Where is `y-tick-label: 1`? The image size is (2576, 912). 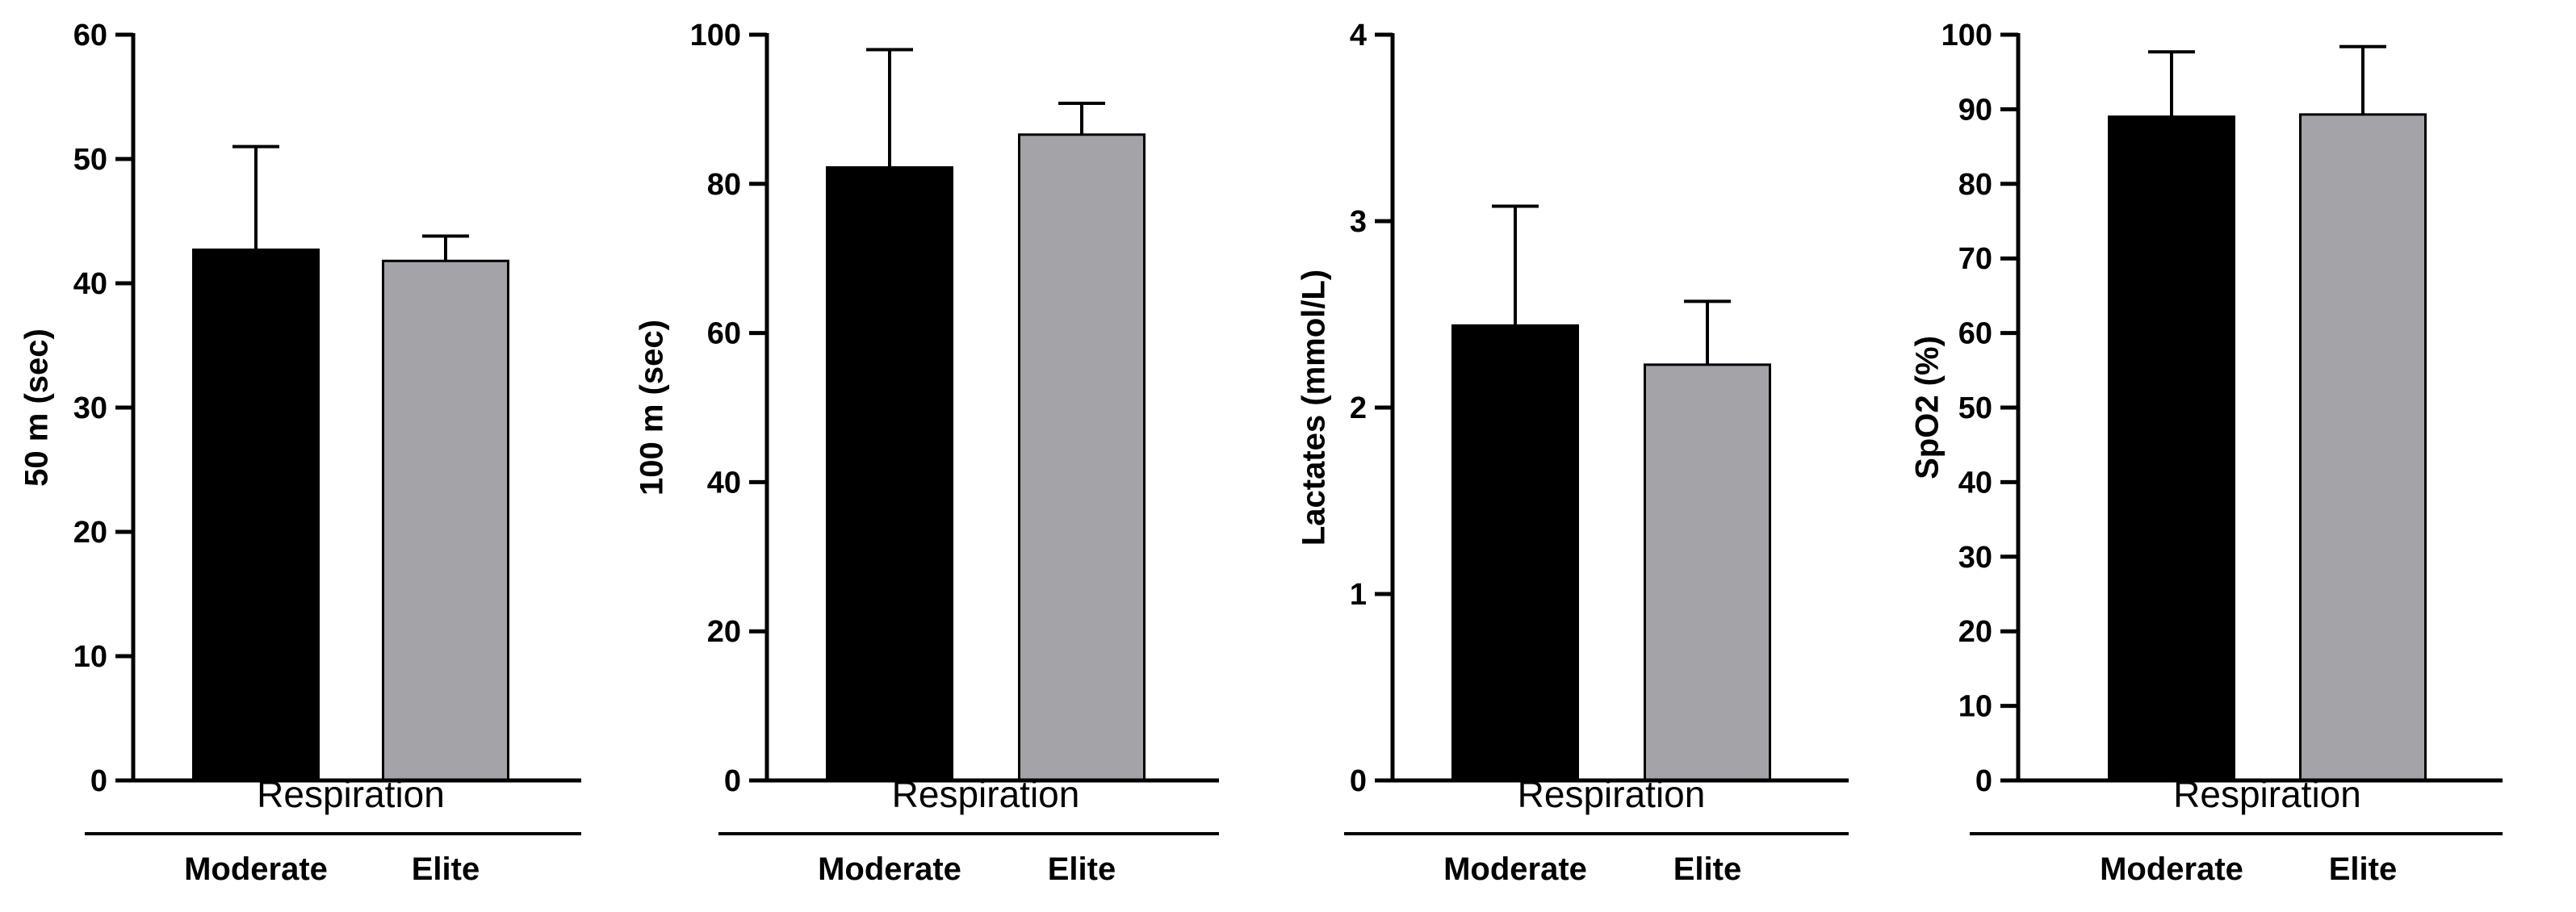 y-tick-label: 1 is located at coordinates (1358, 595).